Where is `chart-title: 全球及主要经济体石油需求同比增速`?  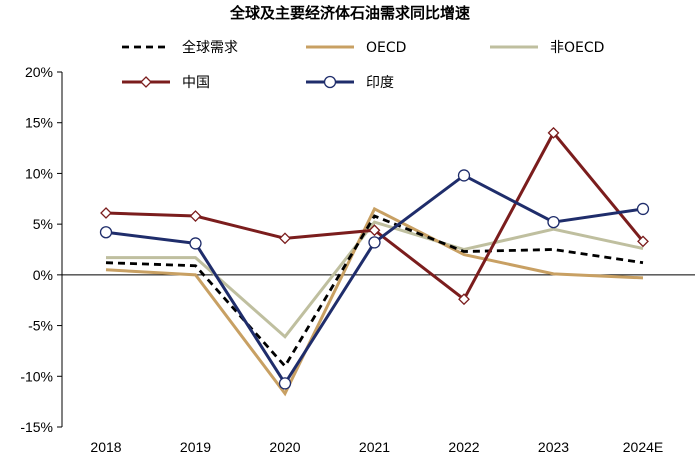
chart-title: 全球及主要经济体石油需求同比增速 is located at coordinates (349, 13).